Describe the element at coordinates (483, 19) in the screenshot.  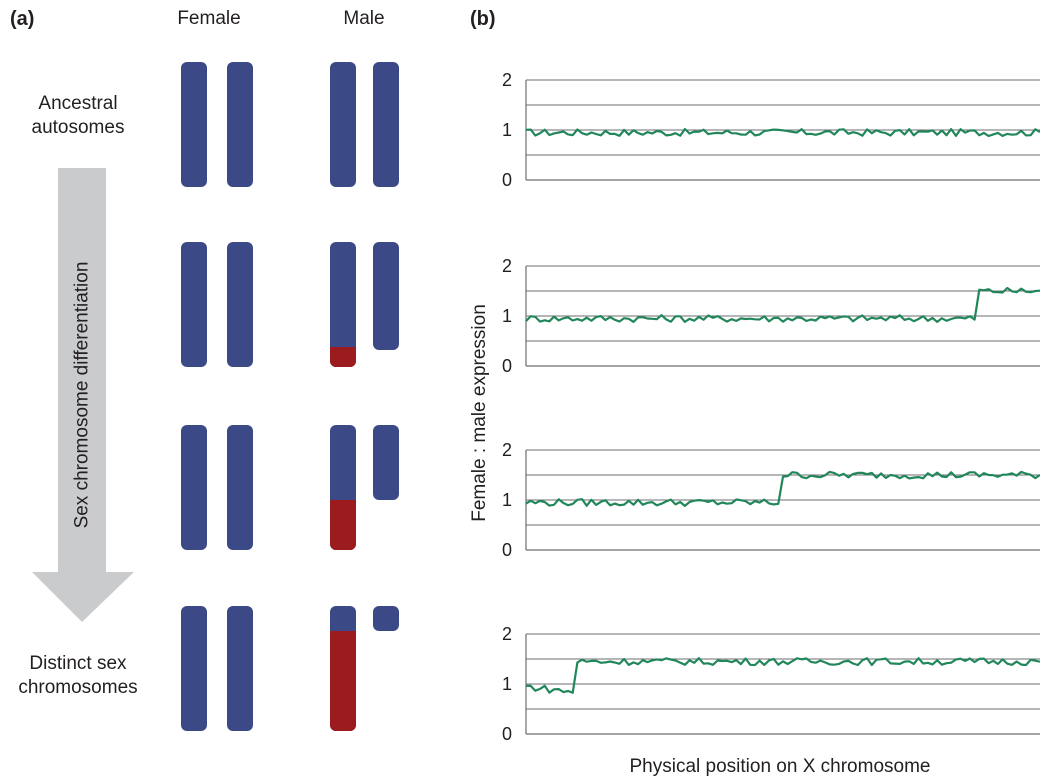
I see `panel-b-label: (b)` at that location.